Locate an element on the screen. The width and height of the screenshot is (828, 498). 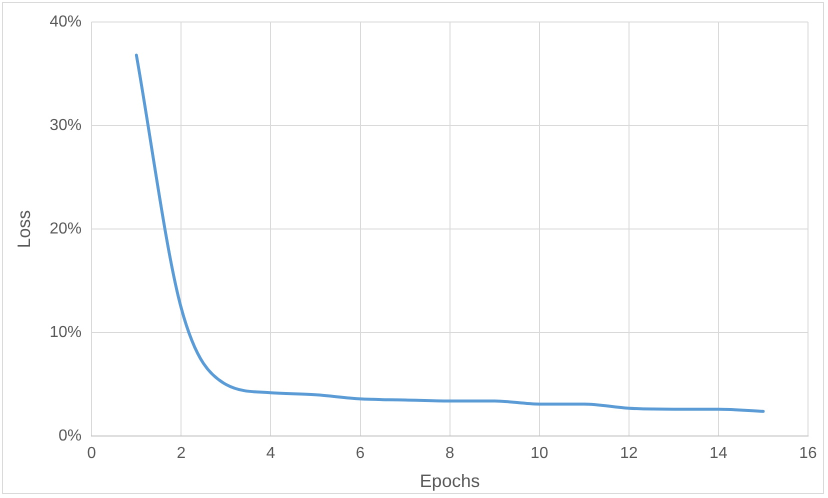
y-tick-label: 10% is located at coordinates (66, 333).